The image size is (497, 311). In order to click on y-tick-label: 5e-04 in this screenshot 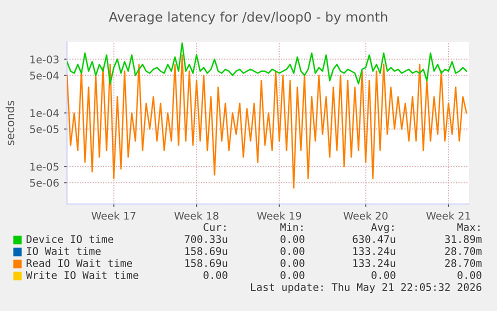, I will do `click(44, 76)`.